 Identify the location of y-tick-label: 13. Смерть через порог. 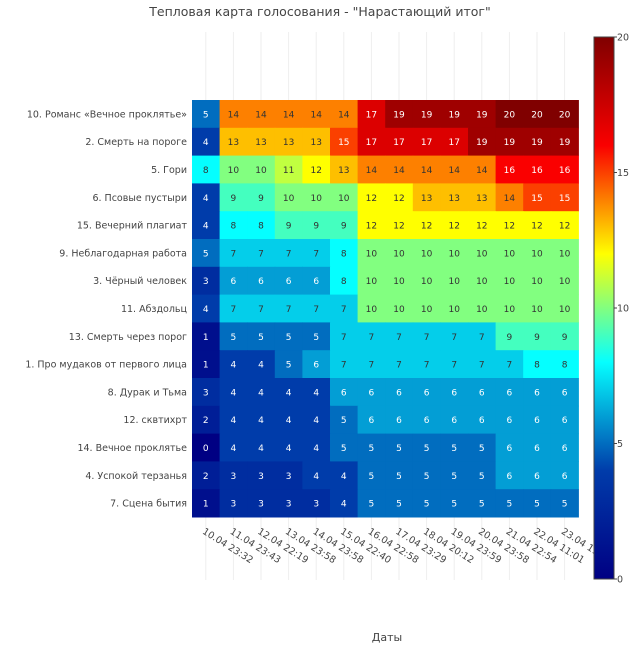
(128, 337).